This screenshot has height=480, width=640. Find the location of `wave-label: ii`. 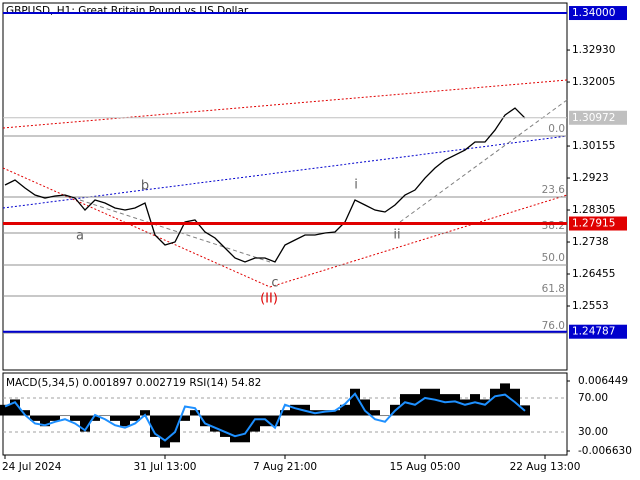

wave-label: ii is located at coordinates (396, 235).